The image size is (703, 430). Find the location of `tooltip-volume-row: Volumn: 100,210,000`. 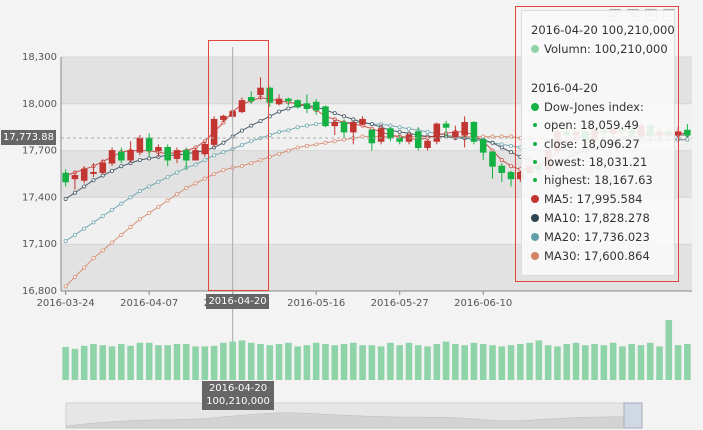

tooltip-volume-row: Volumn: 100,210,000 is located at coordinates (599, 49).